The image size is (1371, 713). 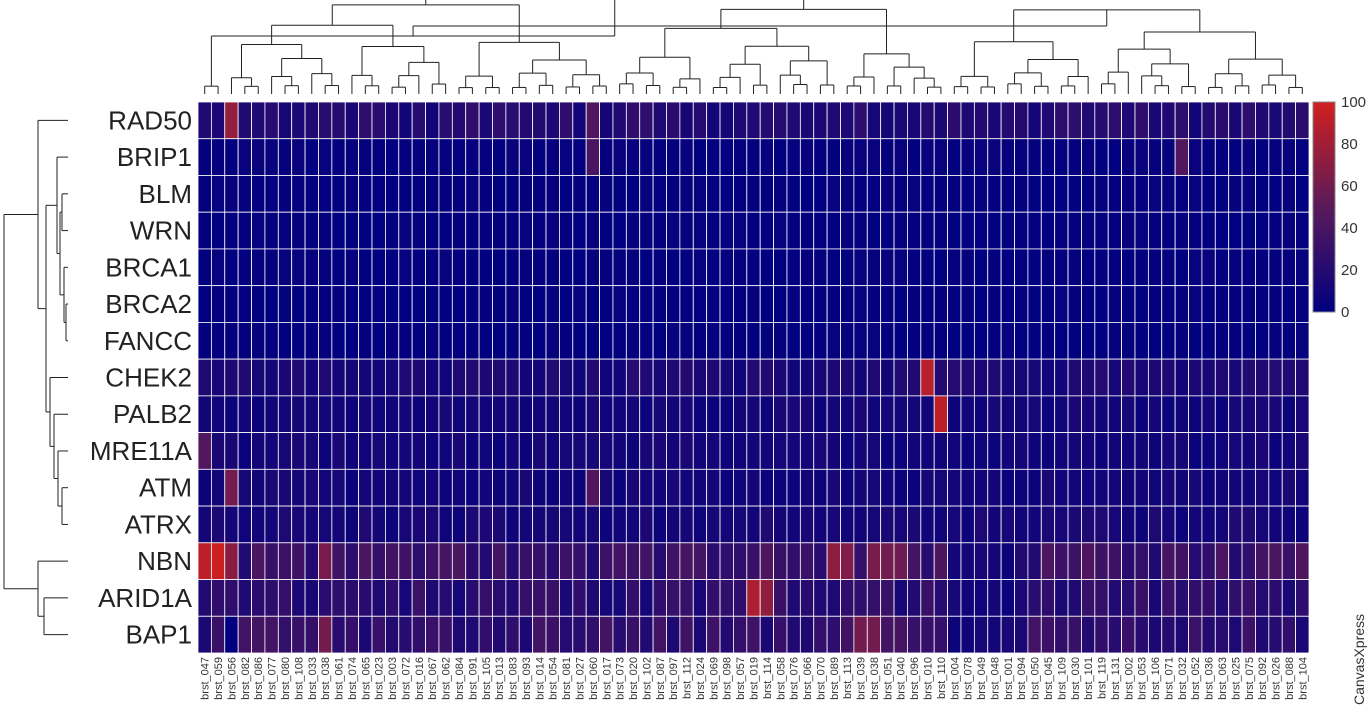 What do you see at coordinates (1290, 678) in the screenshot?
I see `column-label: brst_088` at bounding box center [1290, 678].